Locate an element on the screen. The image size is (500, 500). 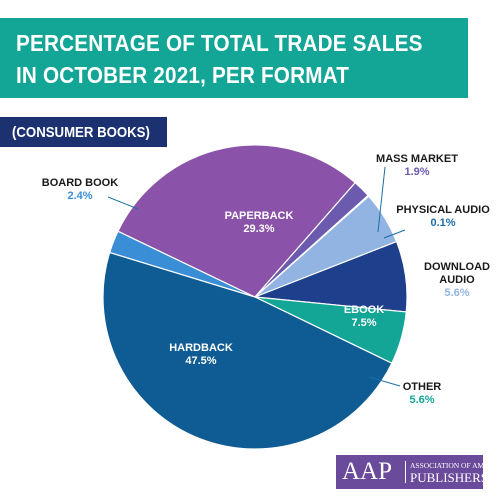
leader-line-mass-market is located at coordinates (381, 199).